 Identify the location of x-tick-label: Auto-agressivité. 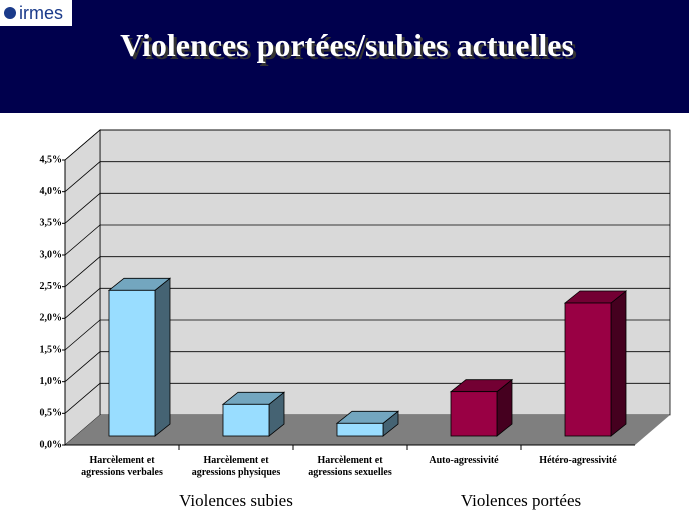
(464, 460).